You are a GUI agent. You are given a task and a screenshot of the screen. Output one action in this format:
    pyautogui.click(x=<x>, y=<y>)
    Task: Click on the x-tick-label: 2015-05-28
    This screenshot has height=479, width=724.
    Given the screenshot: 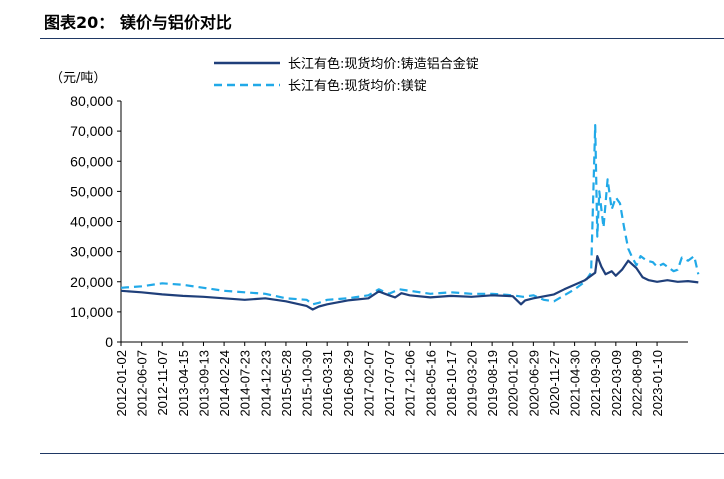 What is the action you would take?
    pyautogui.click(x=286, y=383)
    